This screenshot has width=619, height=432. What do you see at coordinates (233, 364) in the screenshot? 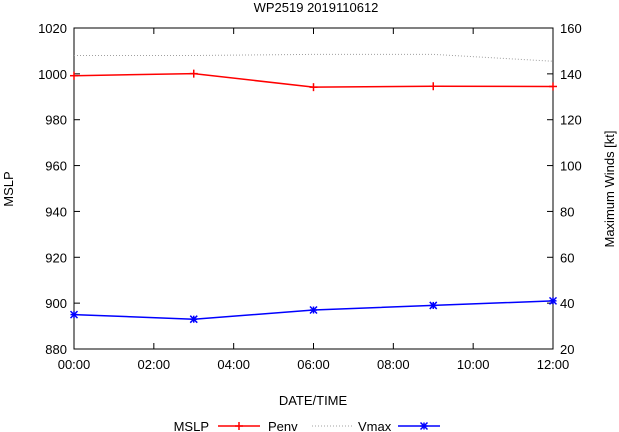
I see `x-tick-label: 04:00` at bounding box center [233, 364].